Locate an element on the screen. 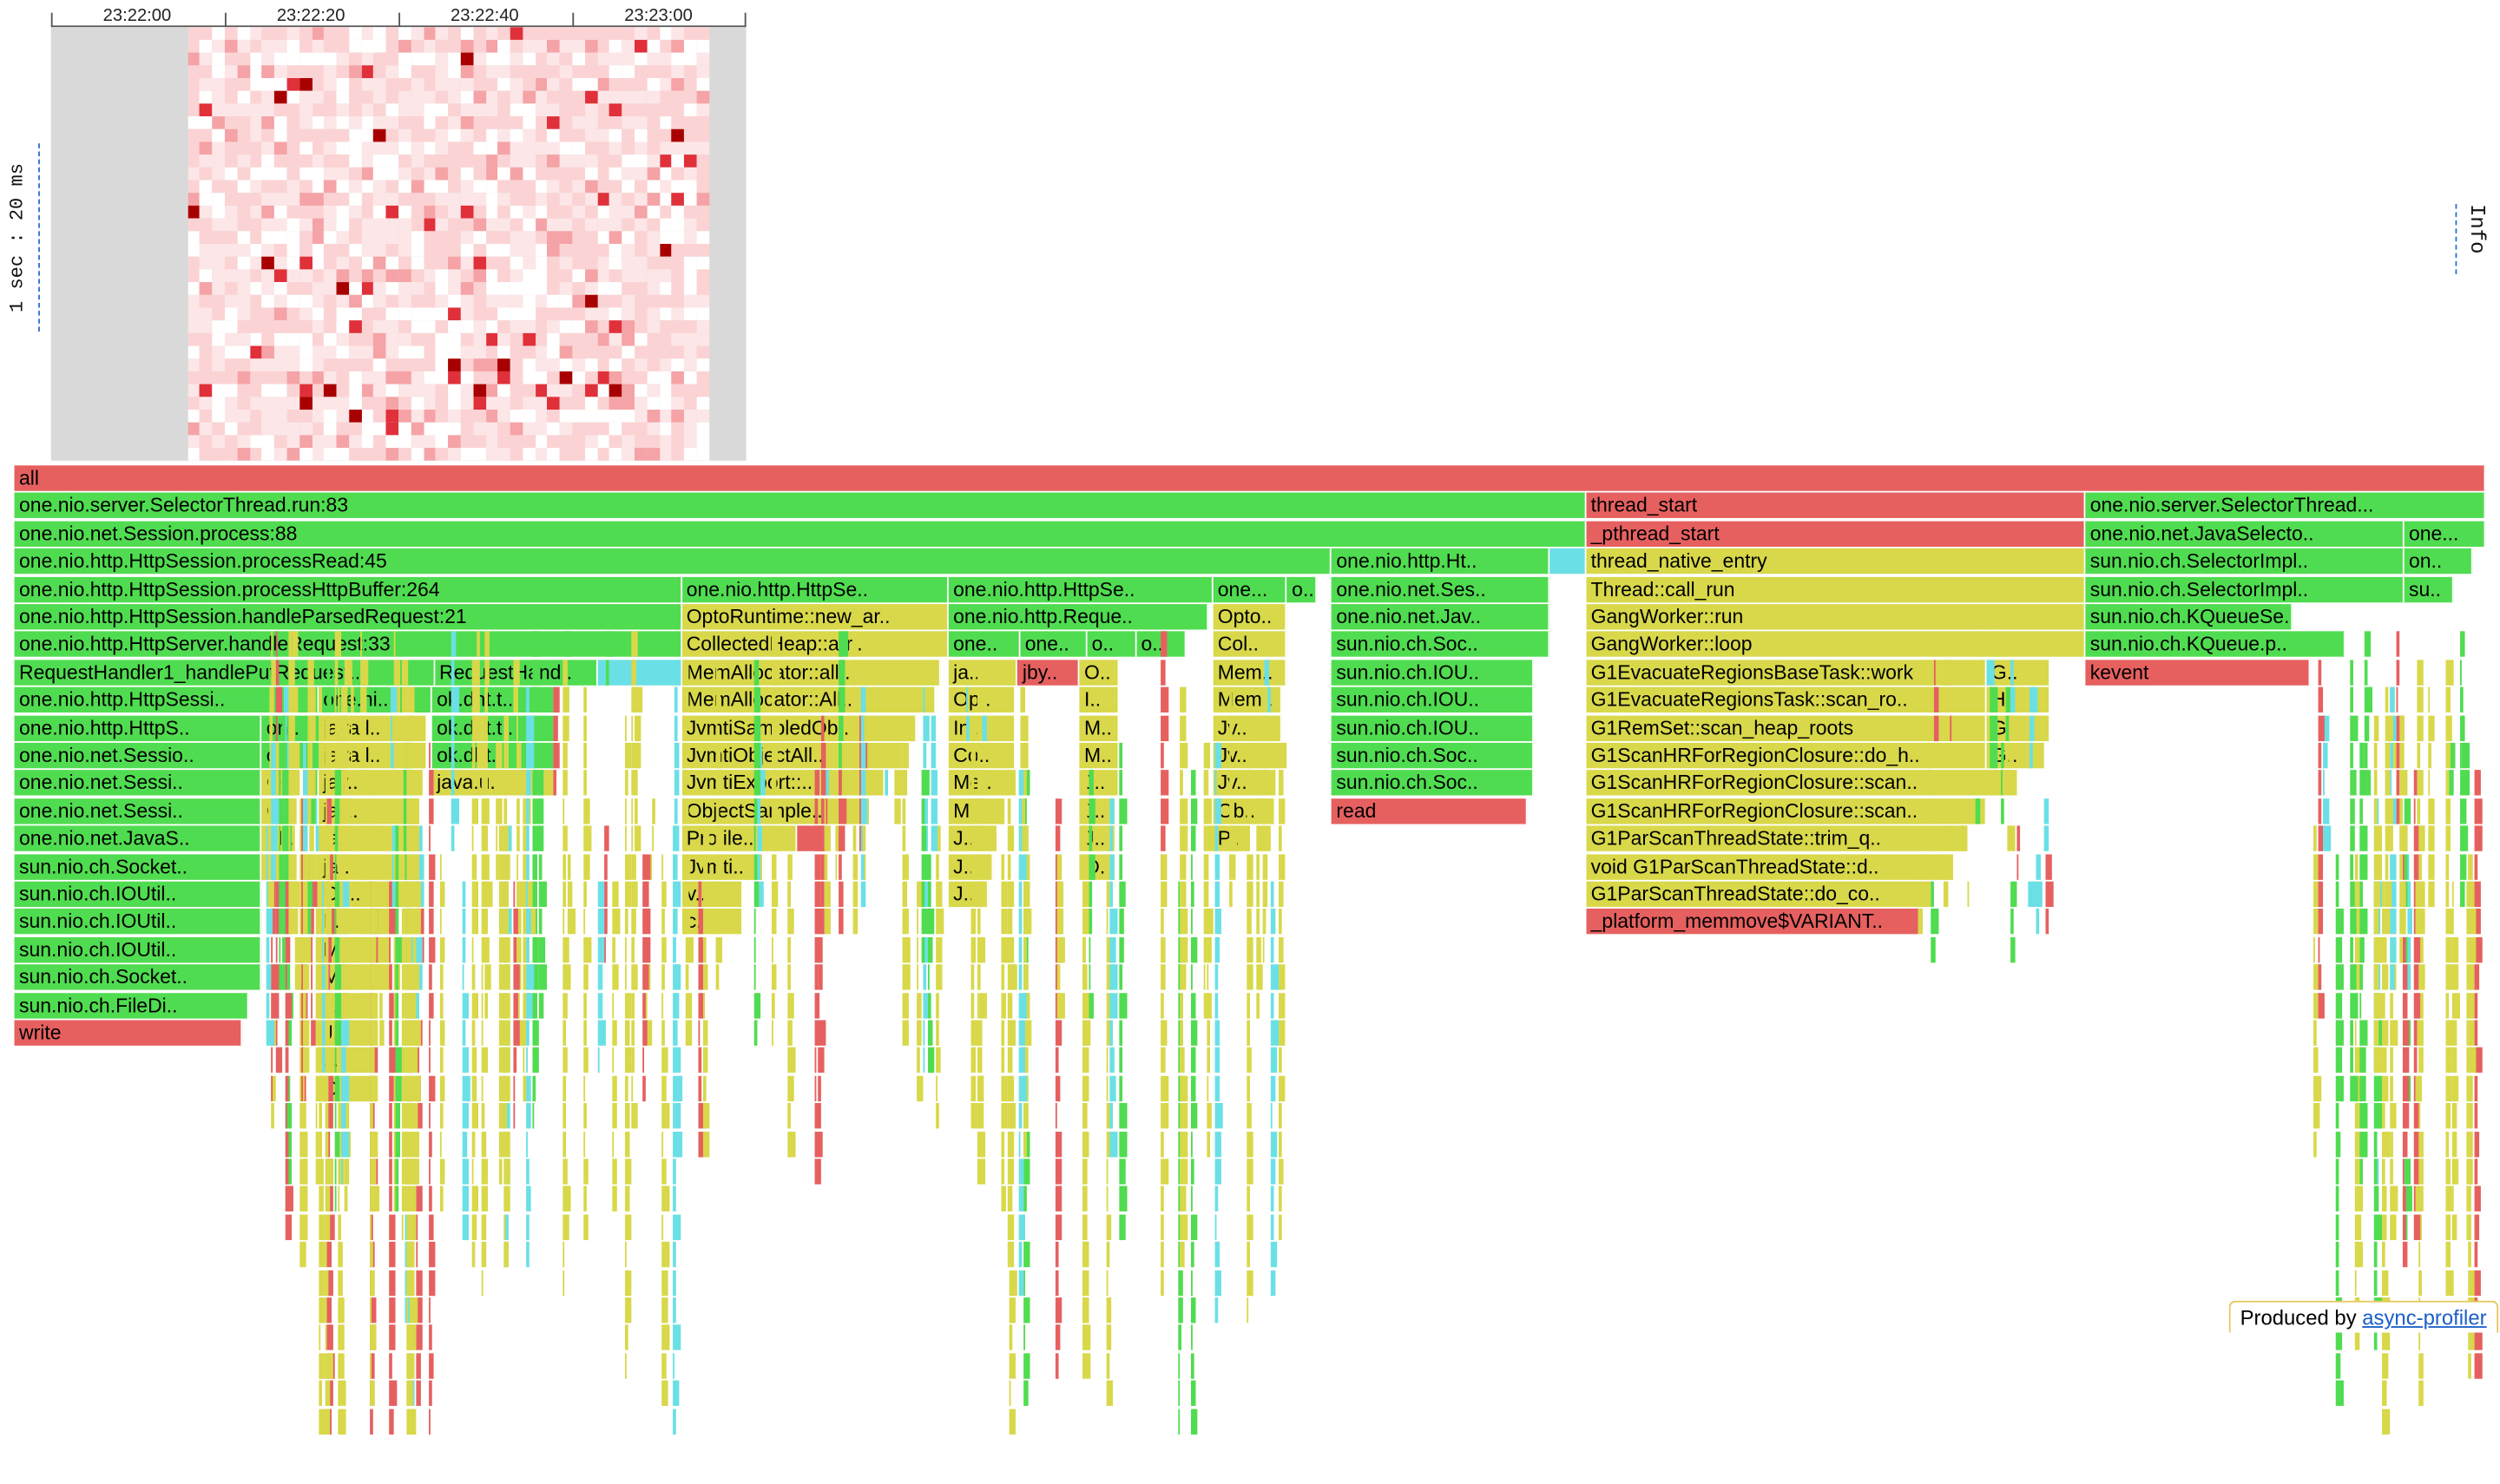 The height and width of the screenshot is (1484, 2500). flame-frame: RequestHandler1_handlePutRequest.. is located at coordinates (224, 673).